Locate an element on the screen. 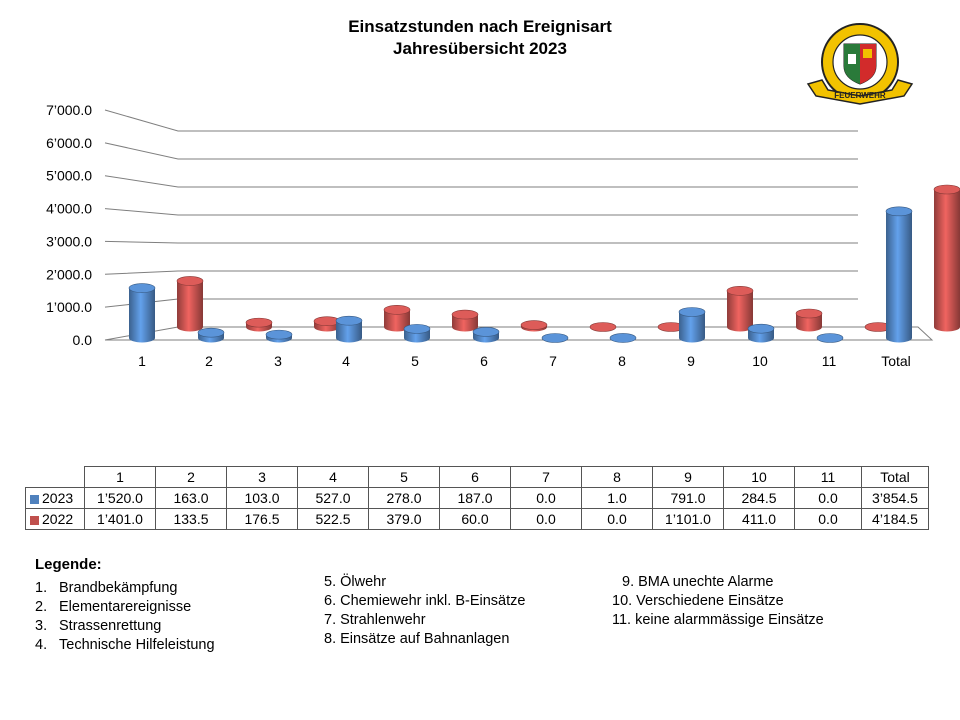  legend-item: 1. Brandbekämpfung is located at coordinates (106, 588).